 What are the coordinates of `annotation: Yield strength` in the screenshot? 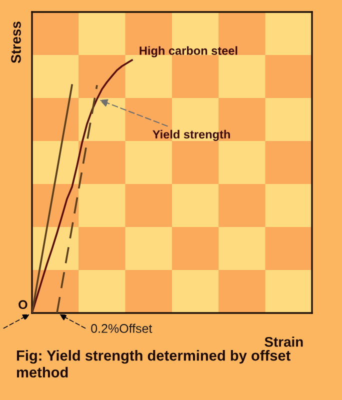 It's located at (191, 135).